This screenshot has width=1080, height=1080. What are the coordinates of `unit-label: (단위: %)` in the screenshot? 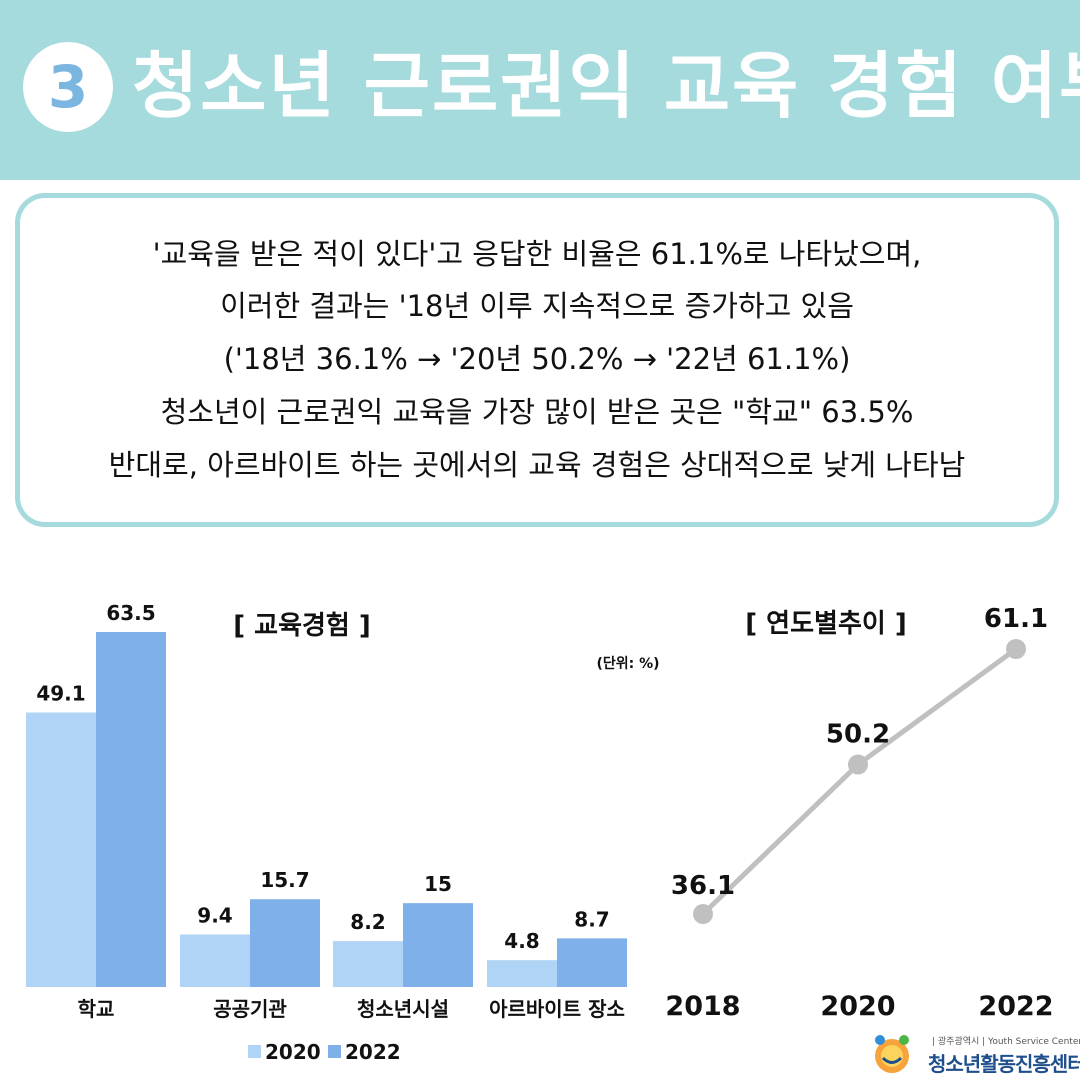 It's located at (627, 663).